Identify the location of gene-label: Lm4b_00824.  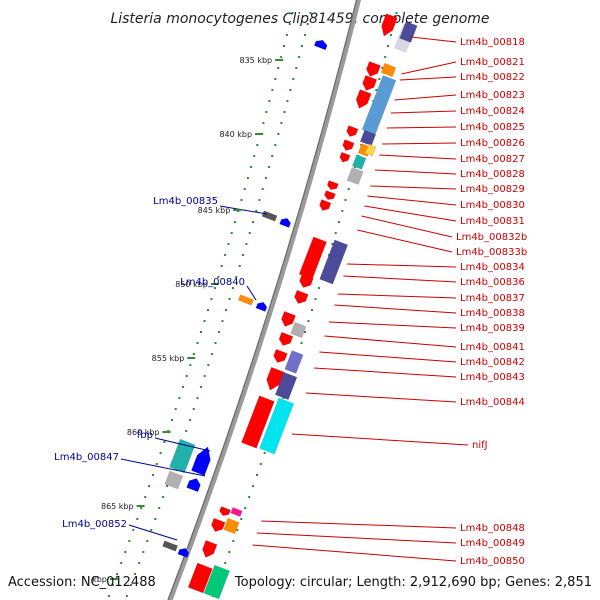
(492, 111).